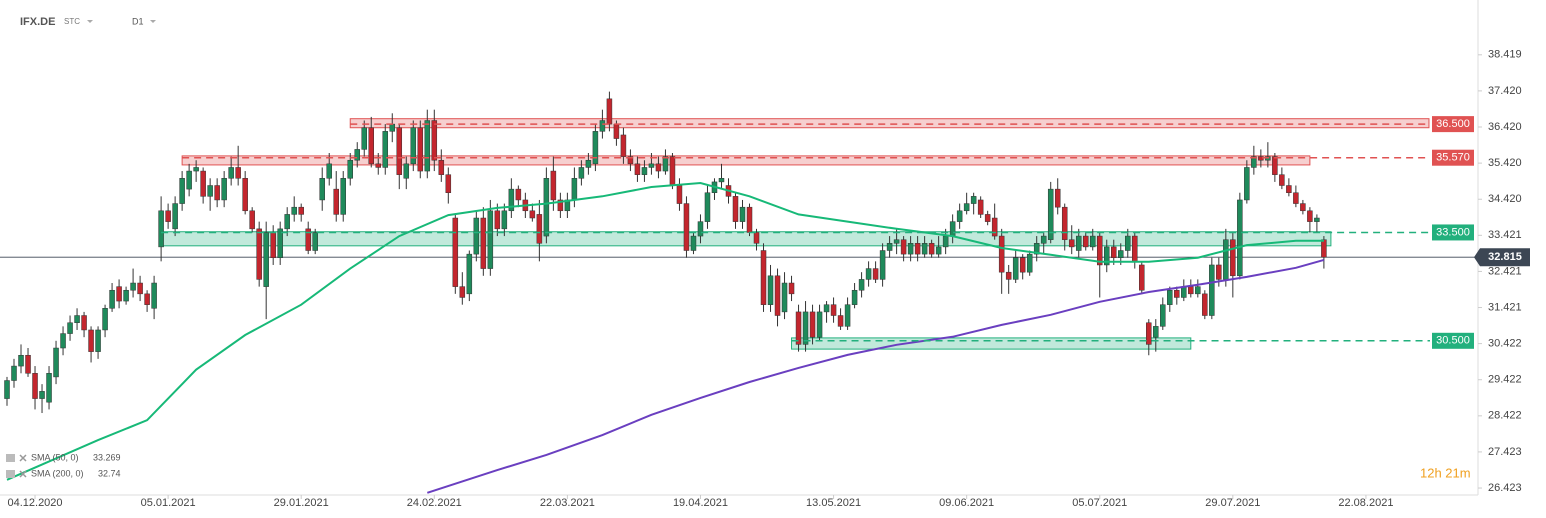  I want to click on x-tick-label: 29.07.2021, so click(1232, 503).